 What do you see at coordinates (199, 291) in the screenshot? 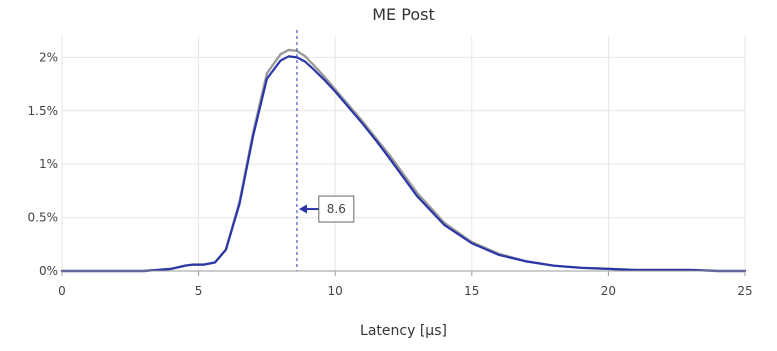
I see `x-tick-label: 5` at bounding box center [199, 291].